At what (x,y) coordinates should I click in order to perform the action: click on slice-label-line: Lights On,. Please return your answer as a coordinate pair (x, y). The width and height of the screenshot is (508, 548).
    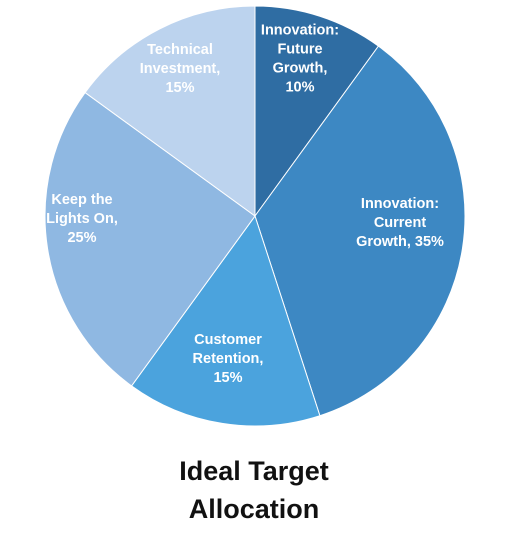
    Looking at the image, I should click on (82, 219).